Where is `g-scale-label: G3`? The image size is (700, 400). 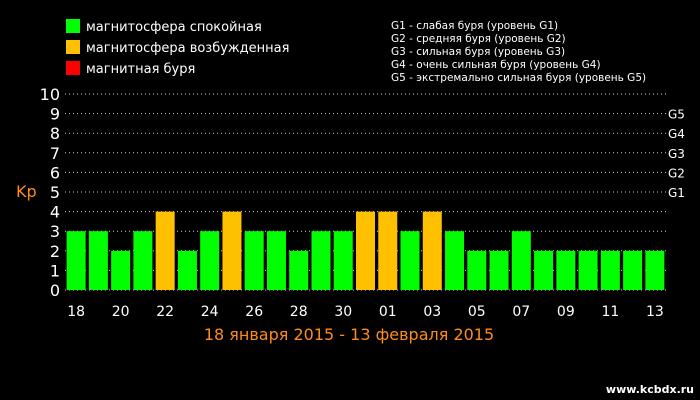 g-scale-label: G3 is located at coordinates (676, 154).